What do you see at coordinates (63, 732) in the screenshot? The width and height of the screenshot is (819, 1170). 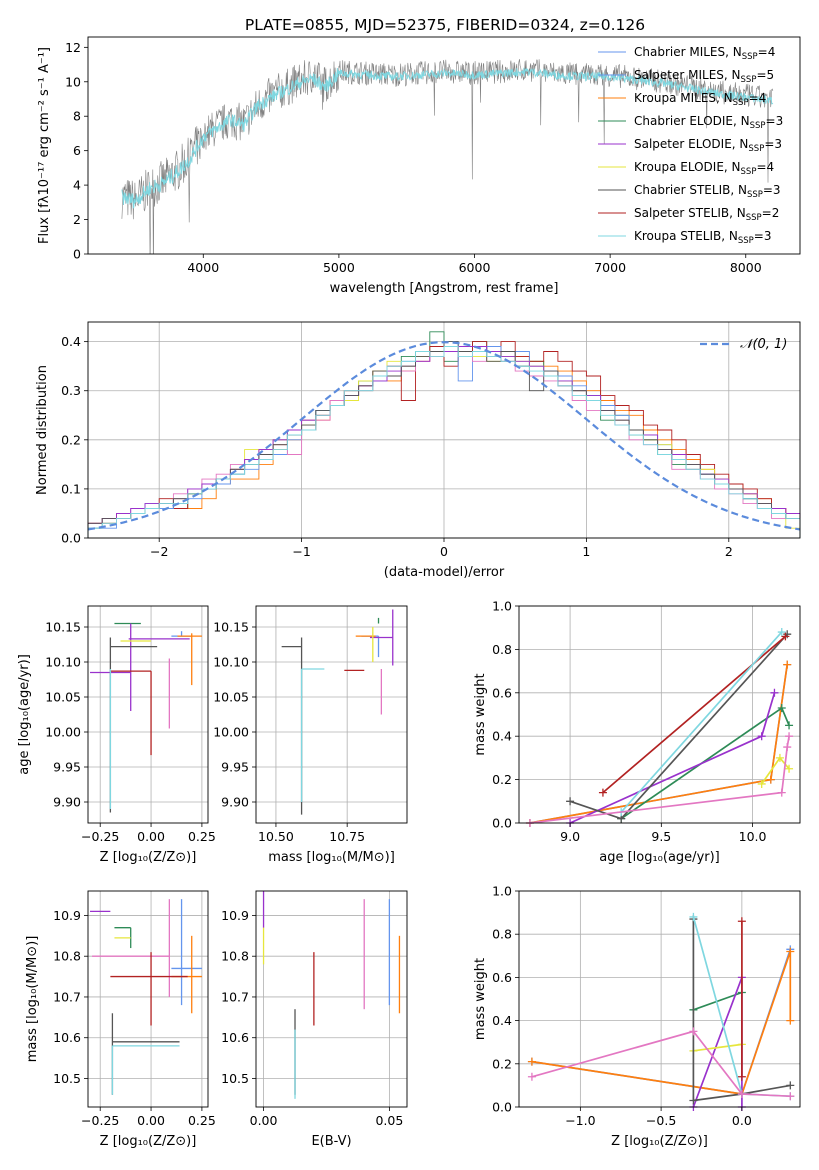 I see `y-tick-label: 10.00` at bounding box center [63, 732].